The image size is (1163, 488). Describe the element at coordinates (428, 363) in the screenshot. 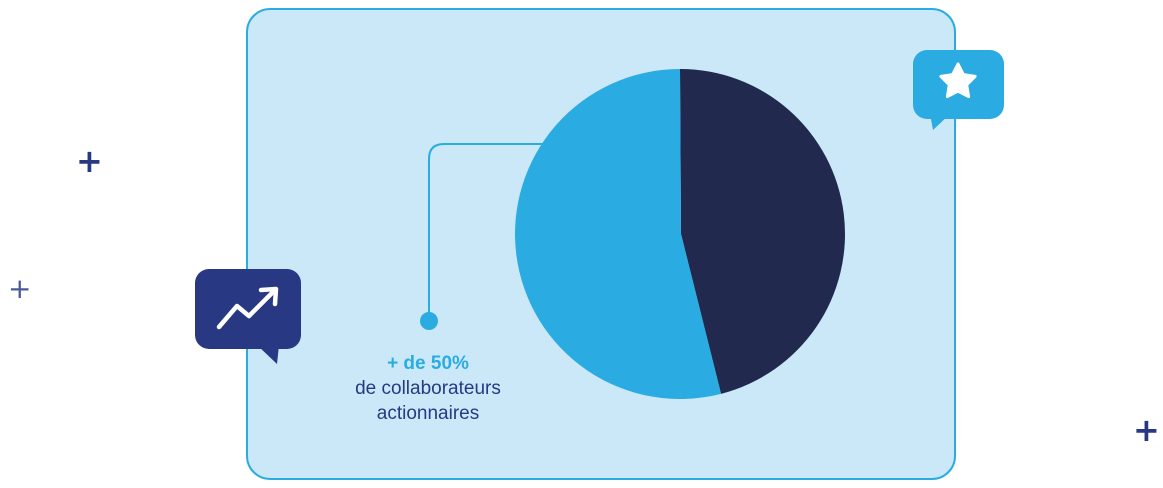

I see `annotation-headline: + de 50%` at that location.